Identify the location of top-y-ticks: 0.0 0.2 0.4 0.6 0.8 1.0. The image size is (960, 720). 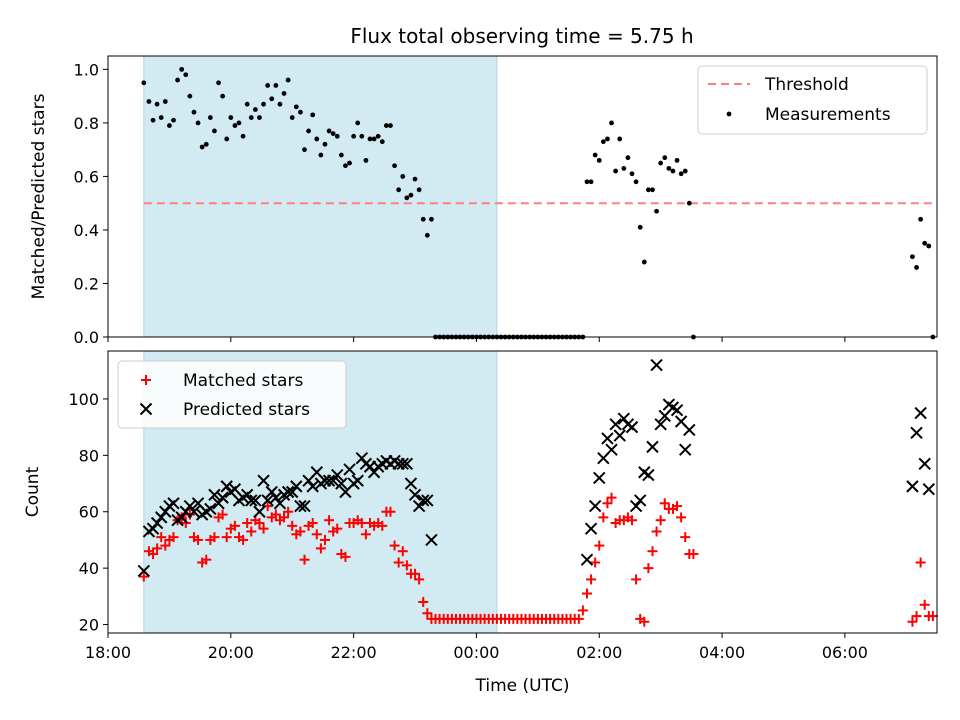
(91, 203).